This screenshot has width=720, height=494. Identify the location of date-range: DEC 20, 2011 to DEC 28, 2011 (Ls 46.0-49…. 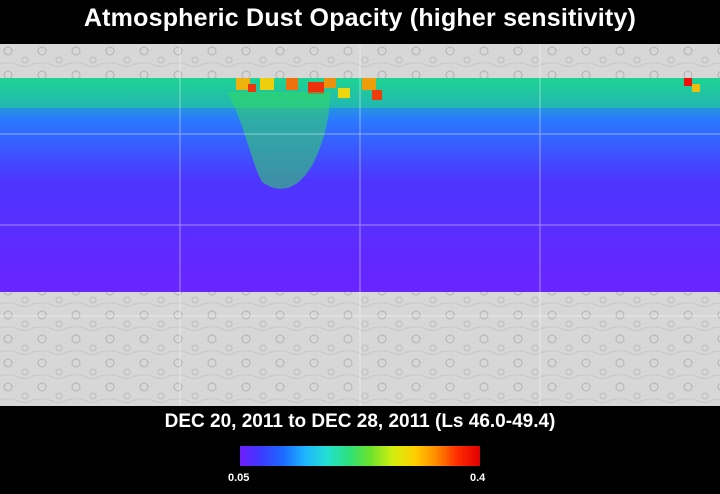
(360, 421).